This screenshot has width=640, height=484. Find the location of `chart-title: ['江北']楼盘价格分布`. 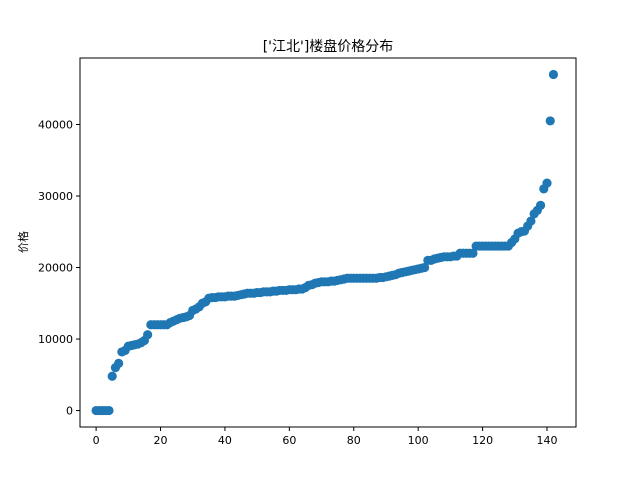

chart-title: ['江北']楼盘价格分布 is located at coordinates (328, 46).